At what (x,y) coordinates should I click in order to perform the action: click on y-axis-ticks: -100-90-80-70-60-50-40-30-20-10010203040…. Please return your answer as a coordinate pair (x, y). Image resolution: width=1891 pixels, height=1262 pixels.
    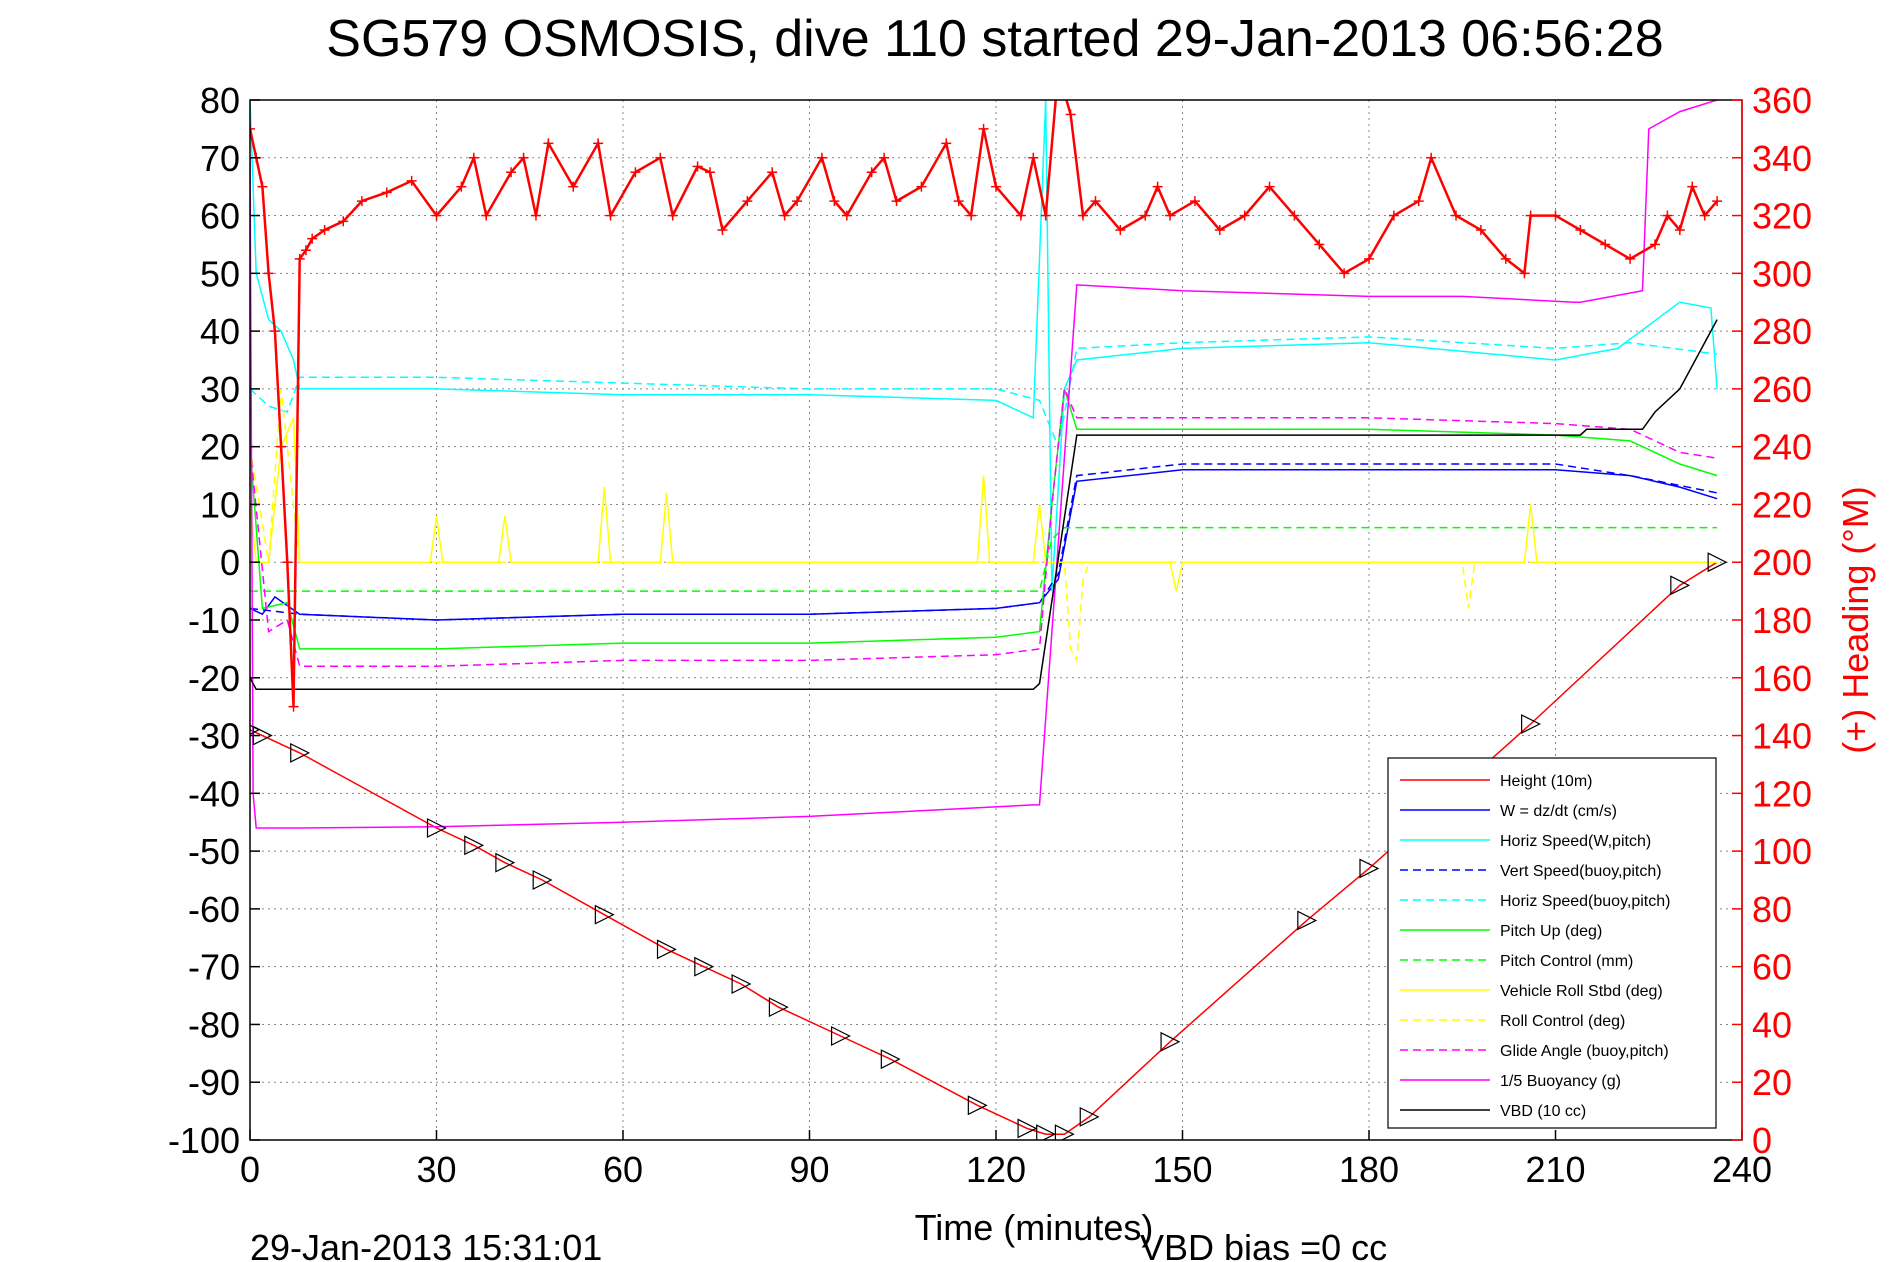
    Looking at the image, I should click on (214, 620).